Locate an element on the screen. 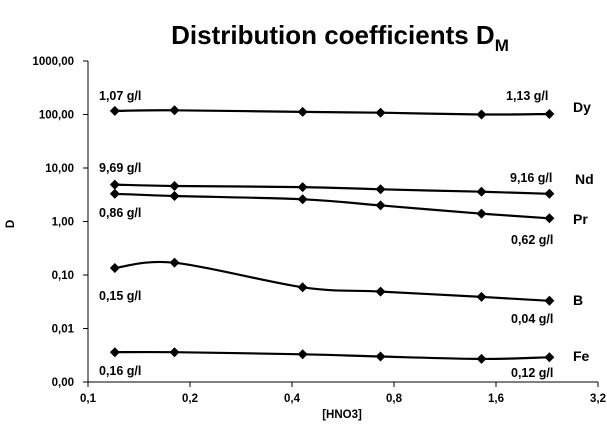  series-nd is located at coordinates (332, 189).